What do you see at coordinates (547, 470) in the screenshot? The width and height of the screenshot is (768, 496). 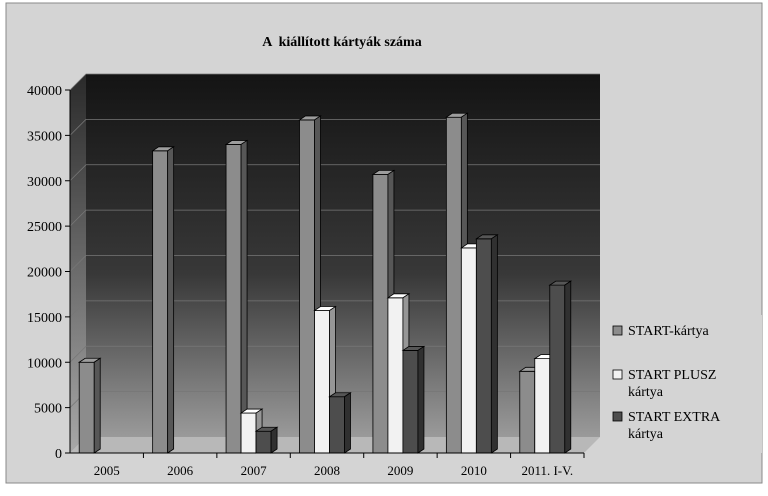 I see `x-tick-label: 2011. I-V.` at bounding box center [547, 470].